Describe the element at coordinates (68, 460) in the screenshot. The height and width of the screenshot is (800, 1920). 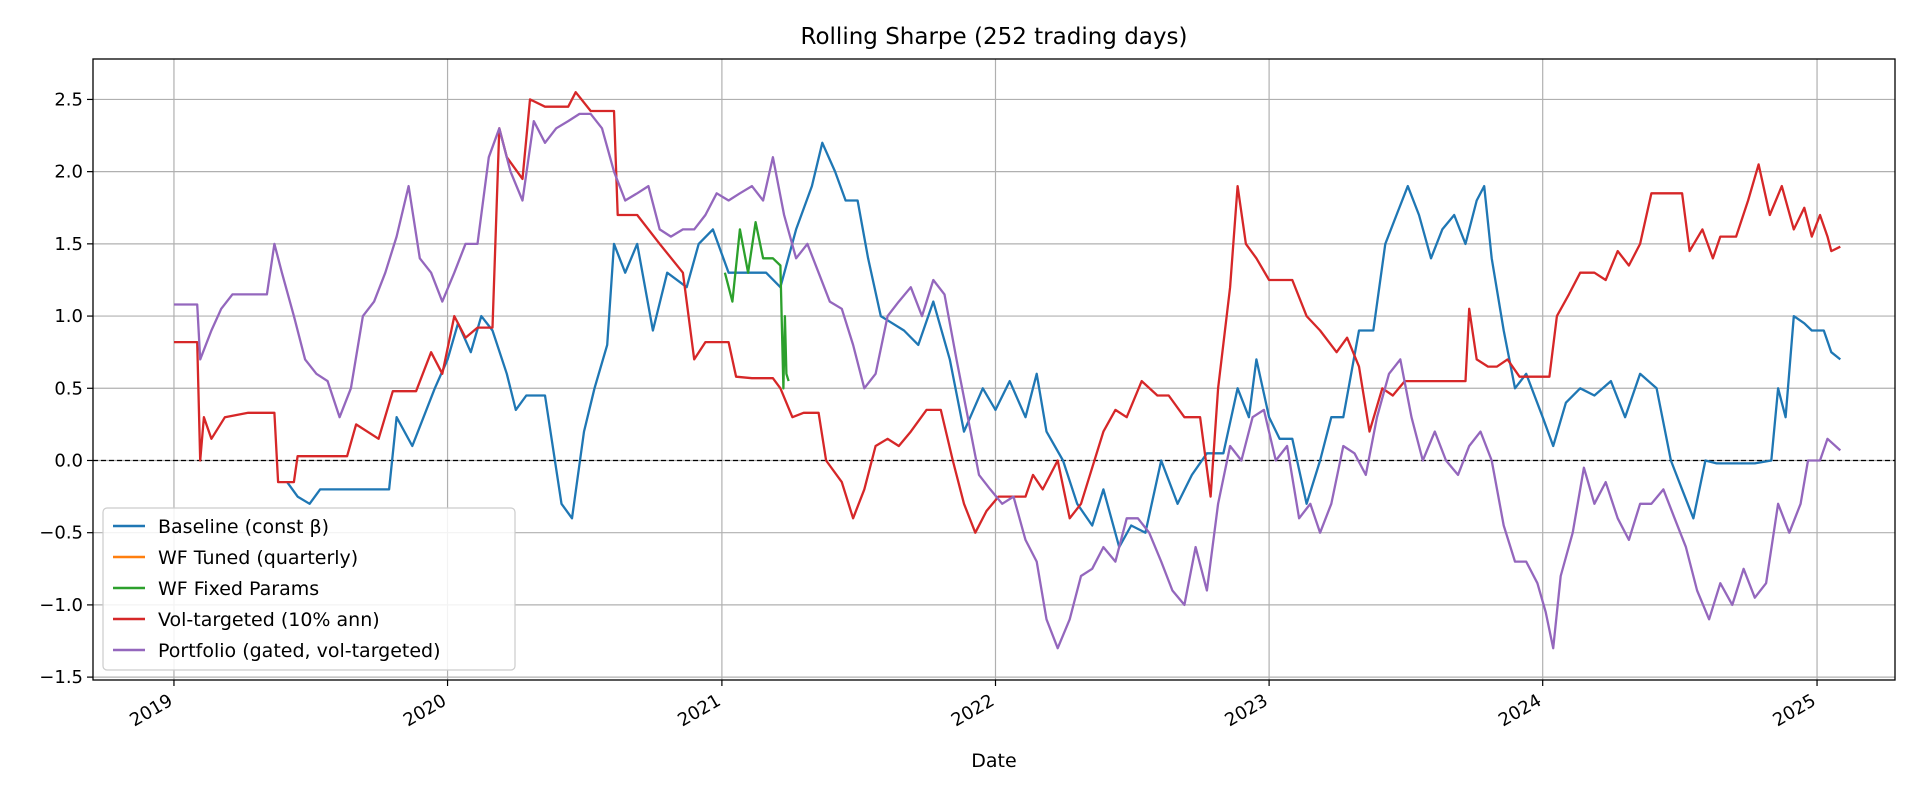
I see `y-tick-label: 0.0` at that location.